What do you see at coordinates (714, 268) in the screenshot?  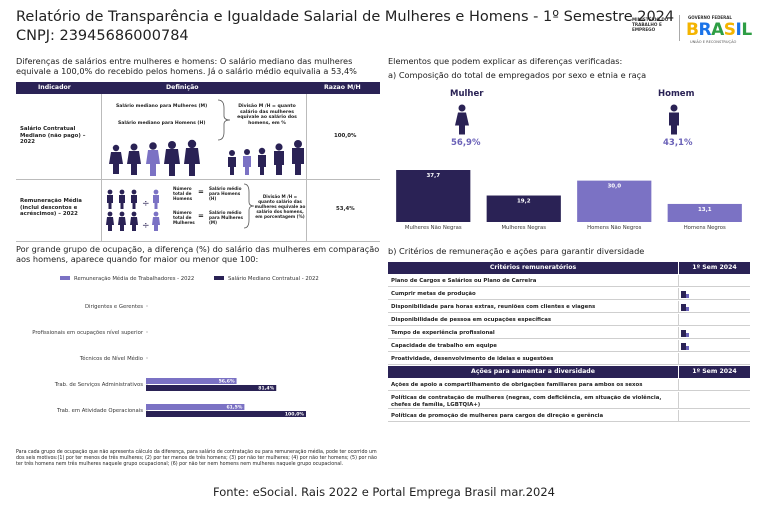 I see `criteria-header-period: 1º Sem 2024` at bounding box center [714, 268].